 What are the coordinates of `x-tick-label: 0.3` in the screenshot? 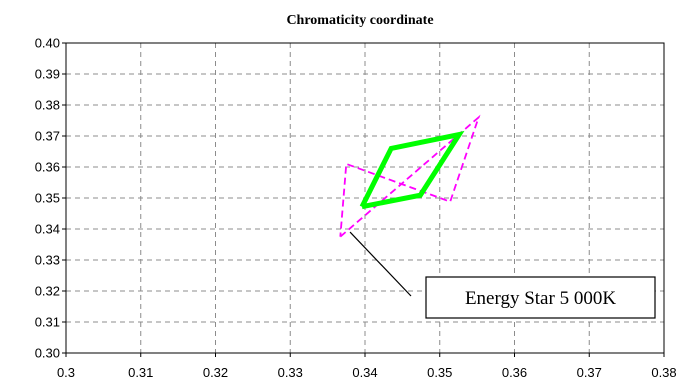 It's located at (66, 372).